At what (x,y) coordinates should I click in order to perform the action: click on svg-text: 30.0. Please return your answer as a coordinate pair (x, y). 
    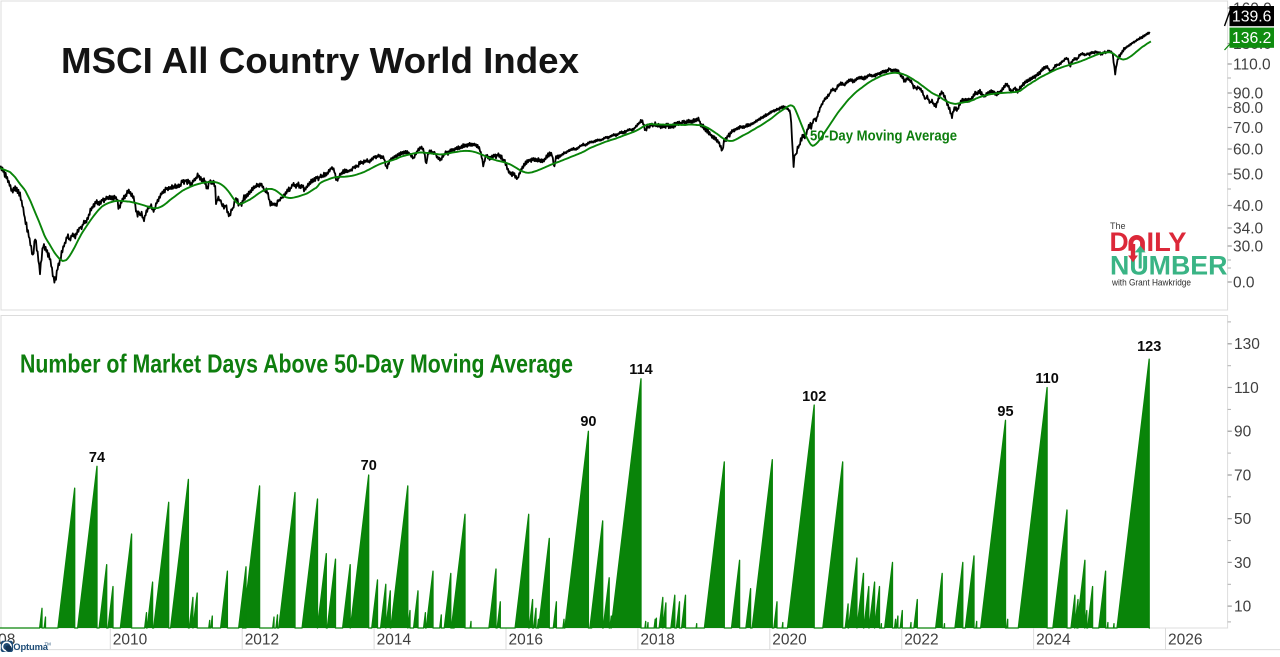
    Looking at the image, I should click on (1248, 246).